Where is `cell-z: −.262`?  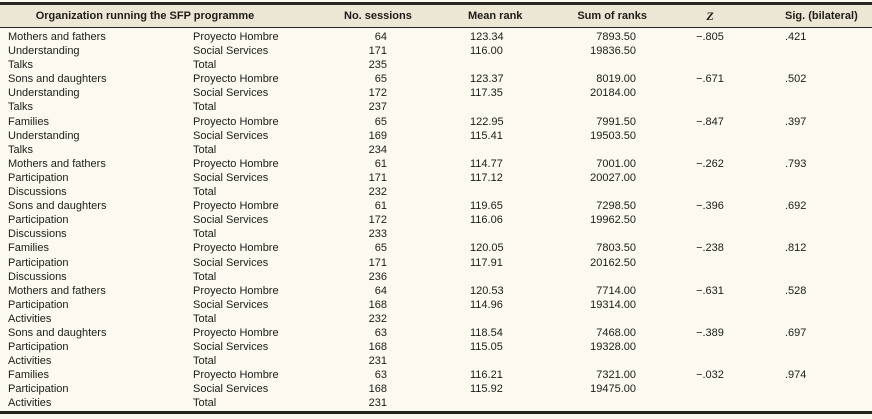 cell-z: −.262 is located at coordinates (710, 163).